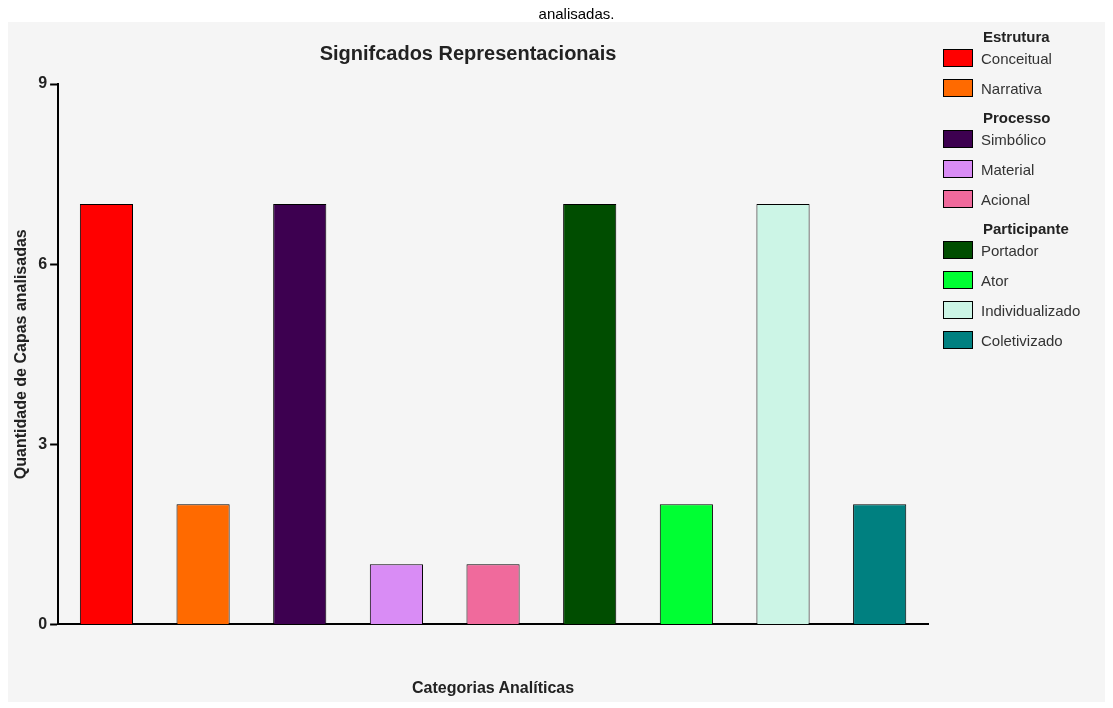 The height and width of the screenshot is (708, 1113). Describe the element at coordinates (468, 52) in the screenshot. I see `chart-title: Signifcados Representacionais` at that location.